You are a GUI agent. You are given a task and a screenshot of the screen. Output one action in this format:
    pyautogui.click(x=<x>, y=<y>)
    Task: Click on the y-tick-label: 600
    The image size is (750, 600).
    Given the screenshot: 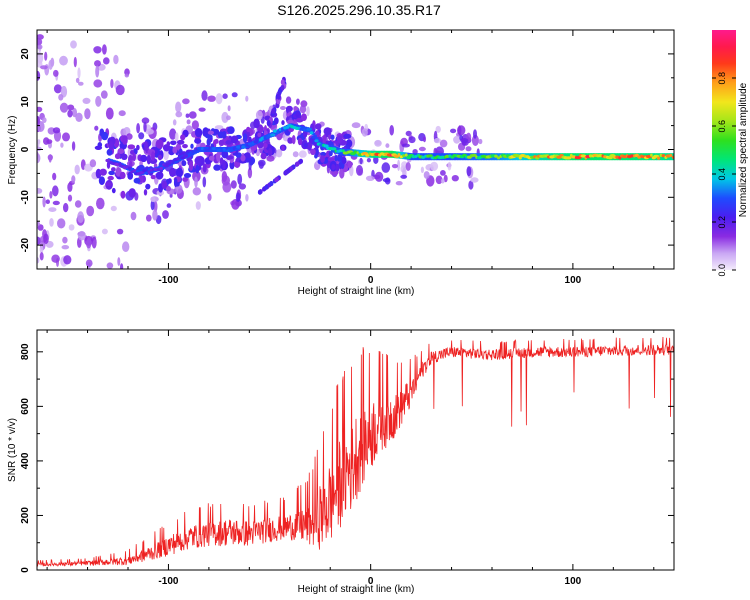 What is the action you would take?
    pyautogui.click(x=25, y=406)
    